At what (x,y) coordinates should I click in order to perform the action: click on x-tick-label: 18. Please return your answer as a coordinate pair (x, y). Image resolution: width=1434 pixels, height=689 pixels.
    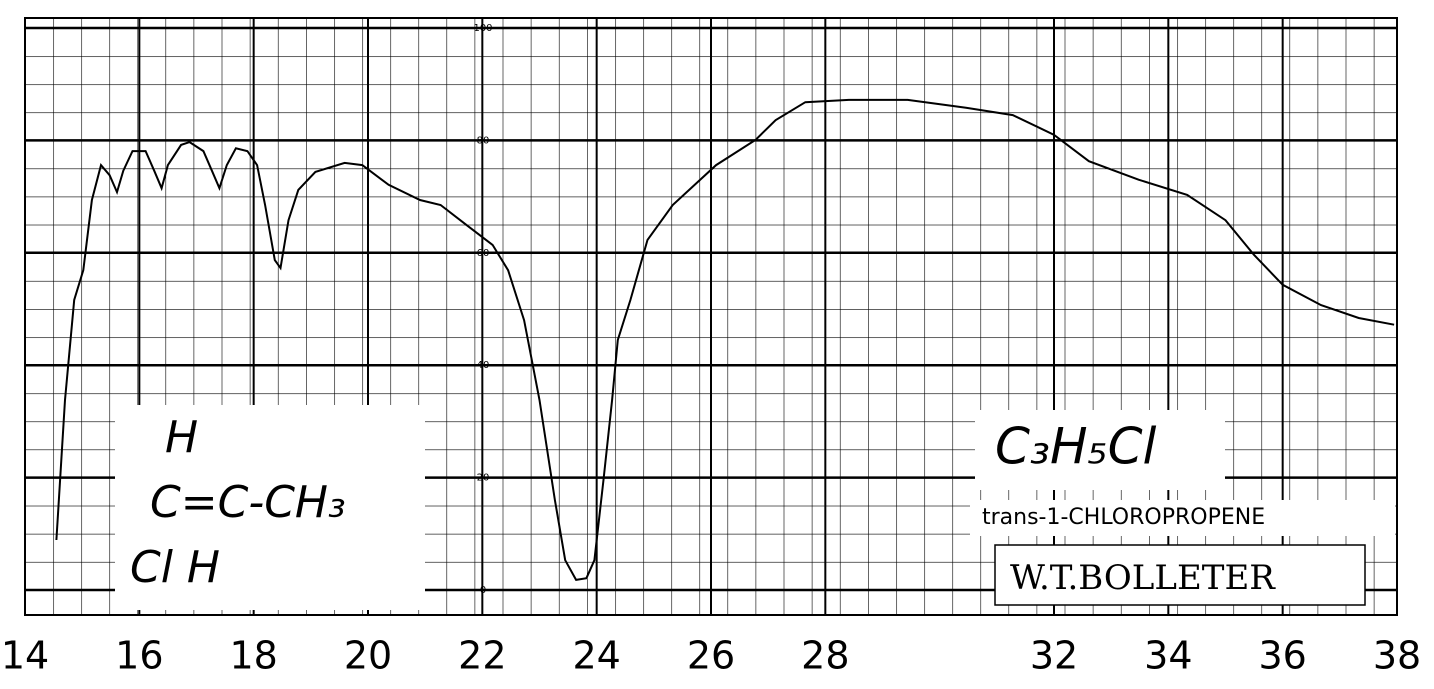
    Looking at the image, I should click on (253, 656).